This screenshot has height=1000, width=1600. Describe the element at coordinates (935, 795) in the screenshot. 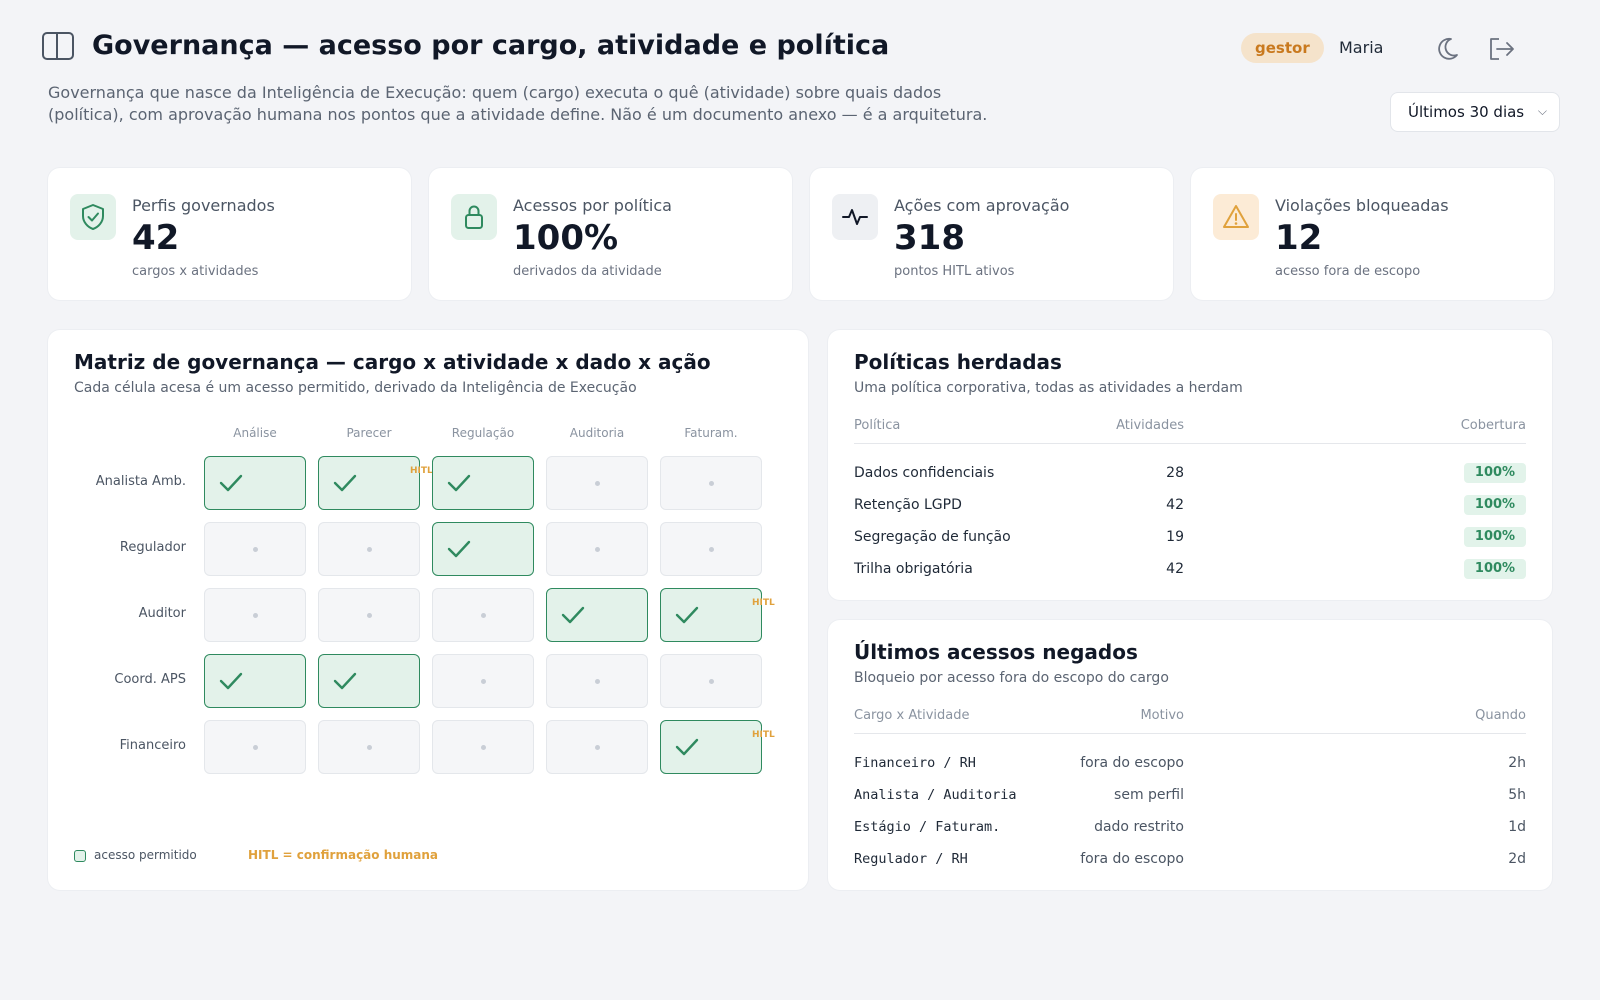

I see `denied-who: Analista / Auditoria` at that location.